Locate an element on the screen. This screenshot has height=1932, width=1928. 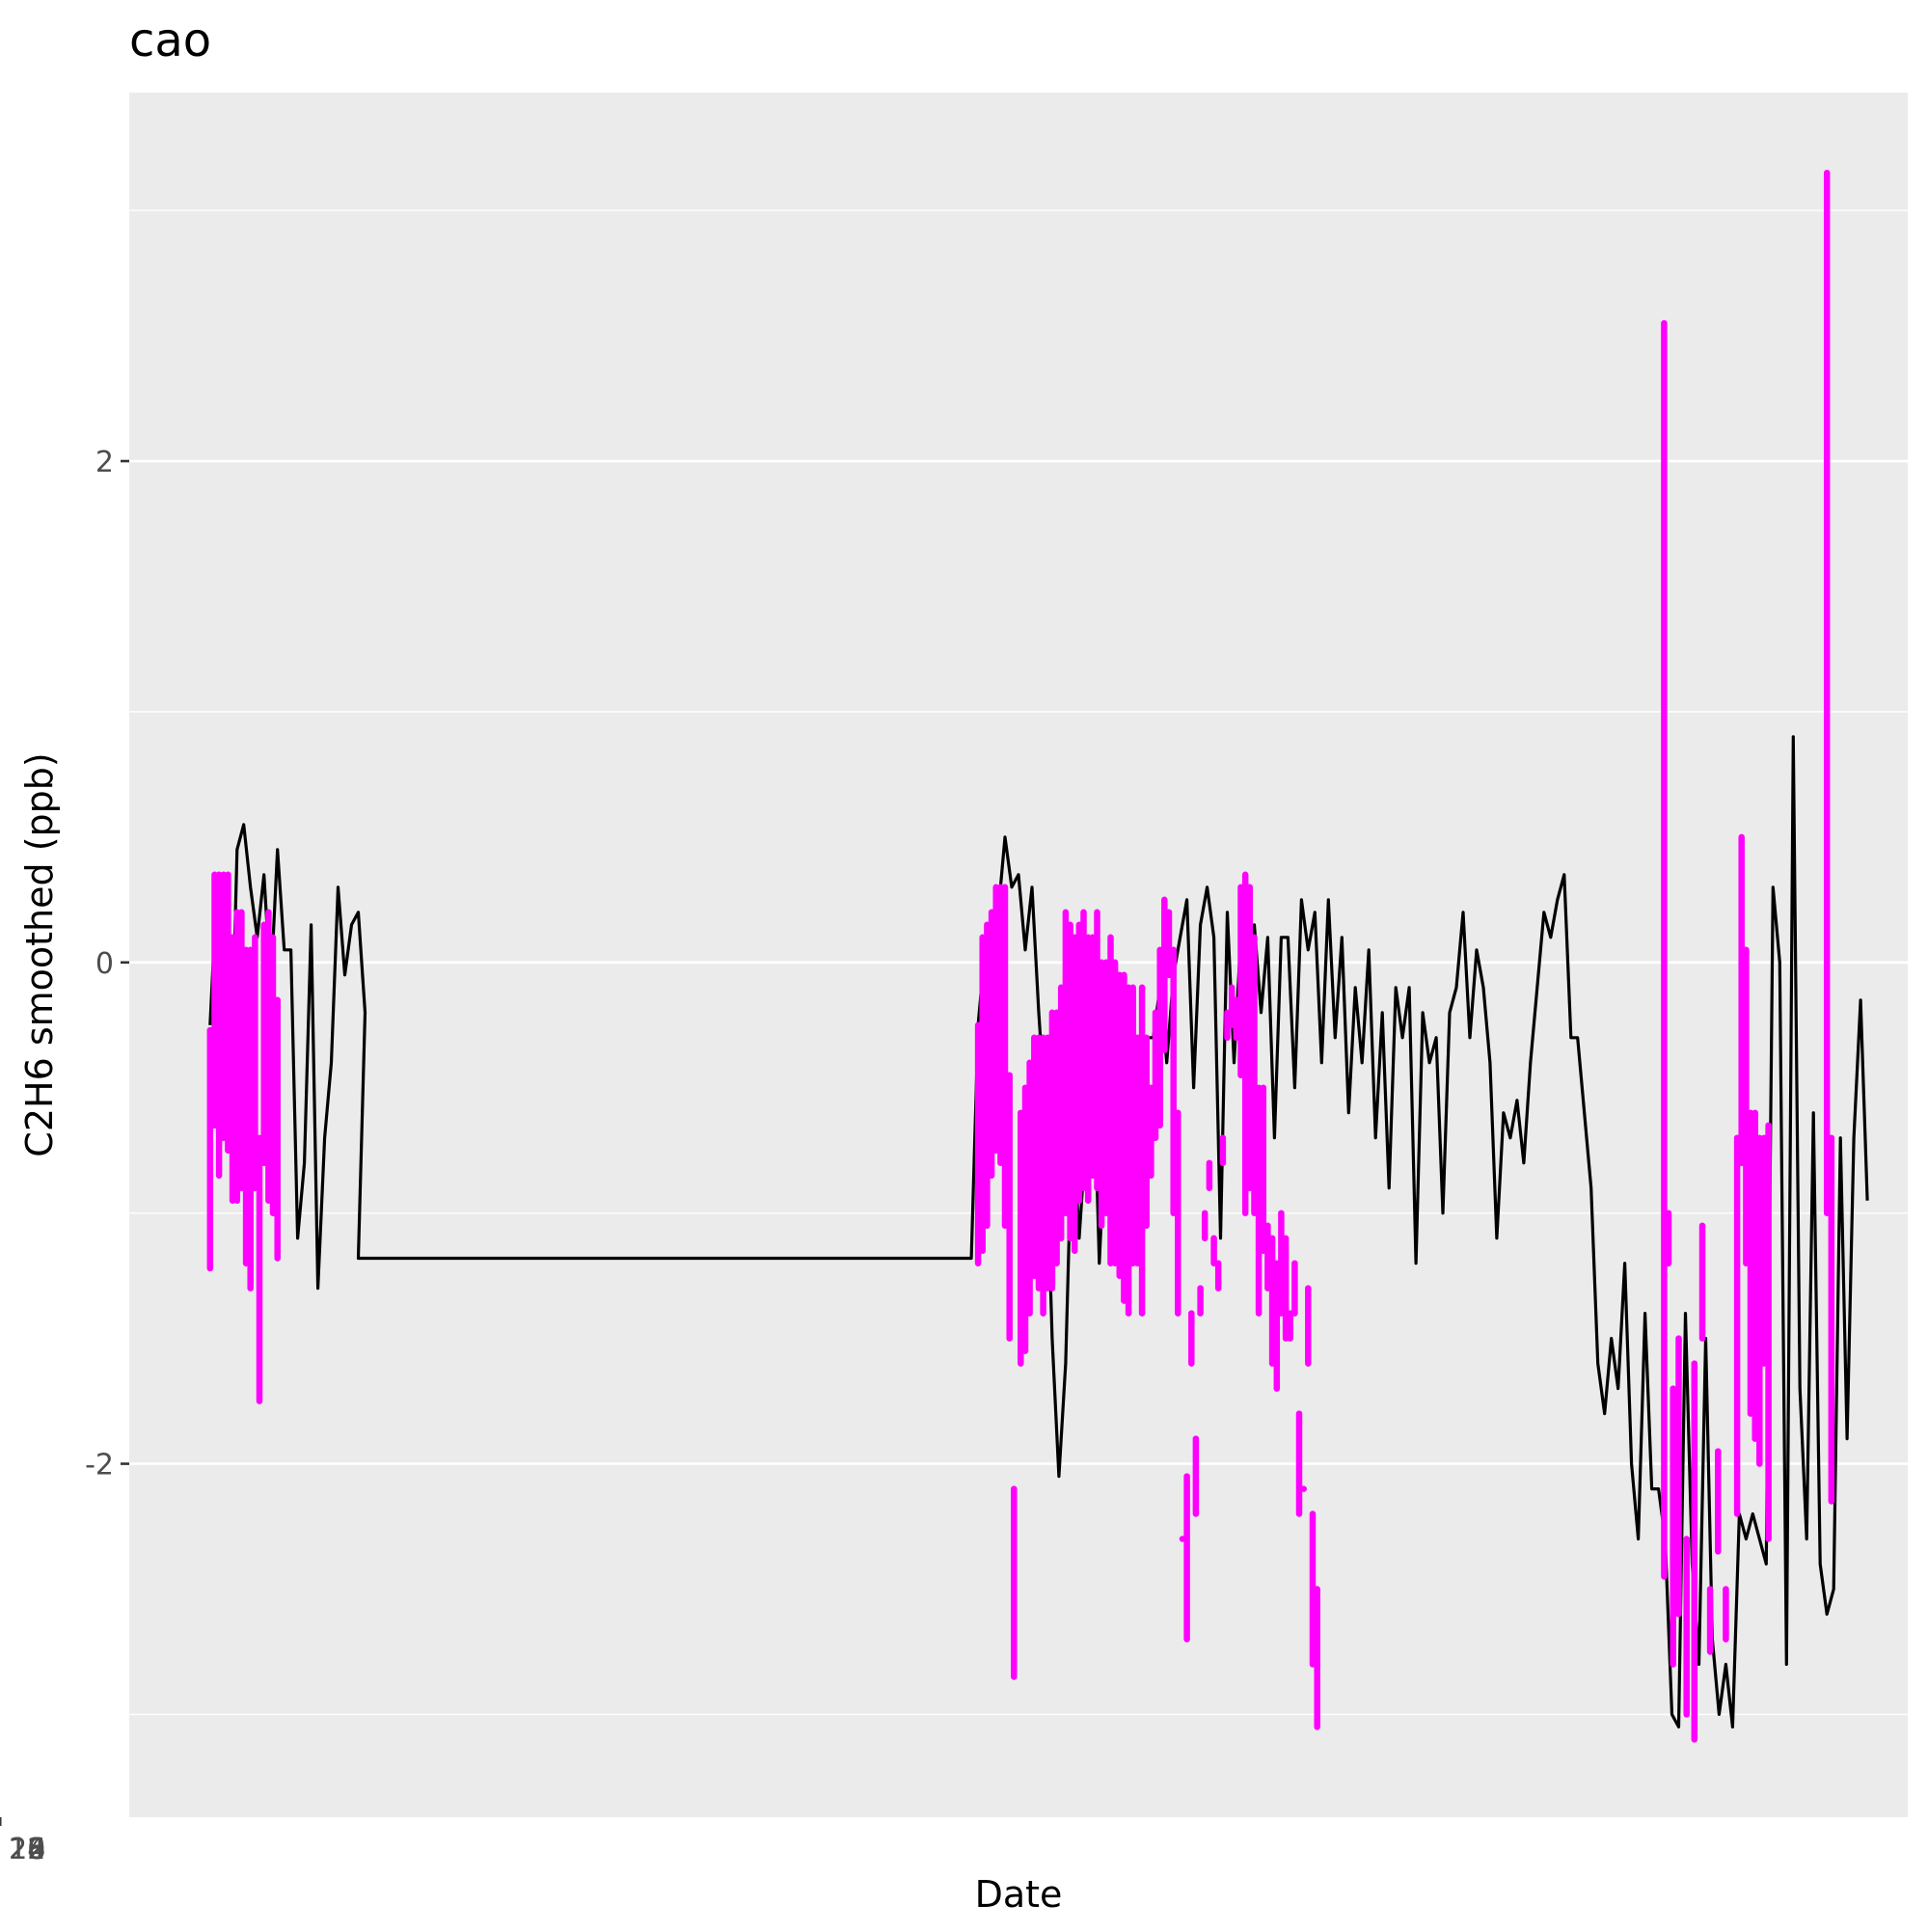
axis-ticks is located at coordinates (64, 1142).